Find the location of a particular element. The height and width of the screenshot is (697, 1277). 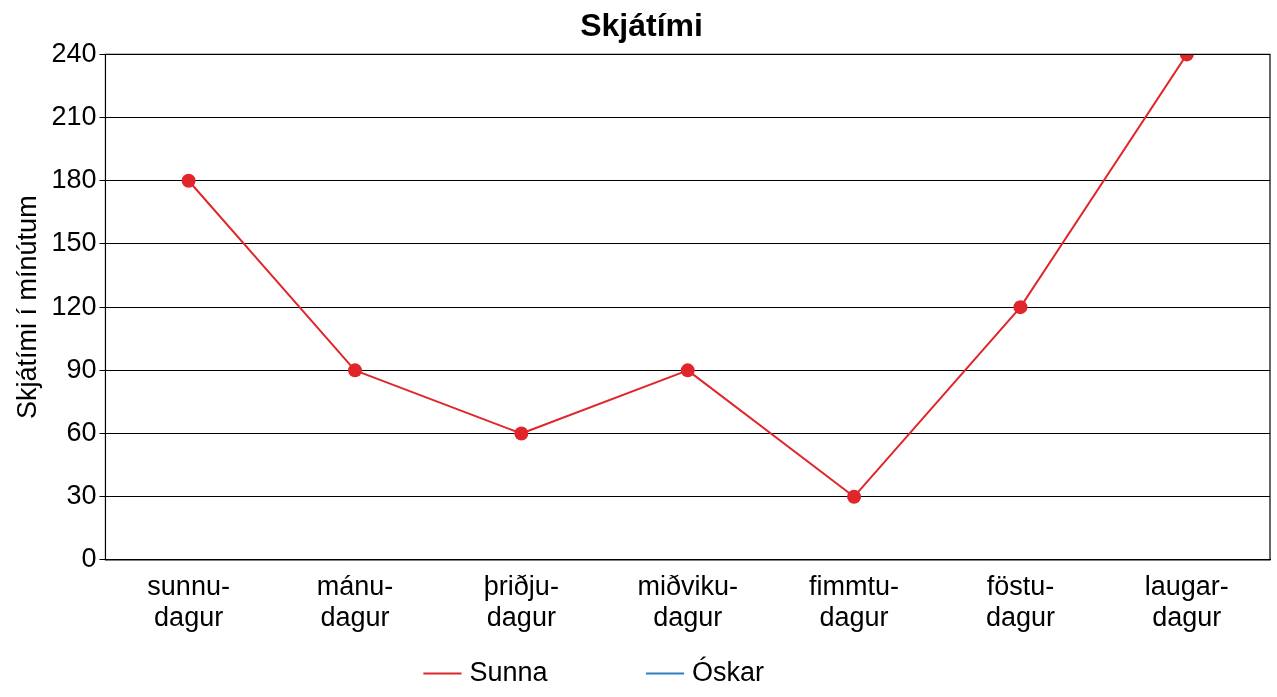

y-tick-label: 0 is located at coordinates (89, 558).